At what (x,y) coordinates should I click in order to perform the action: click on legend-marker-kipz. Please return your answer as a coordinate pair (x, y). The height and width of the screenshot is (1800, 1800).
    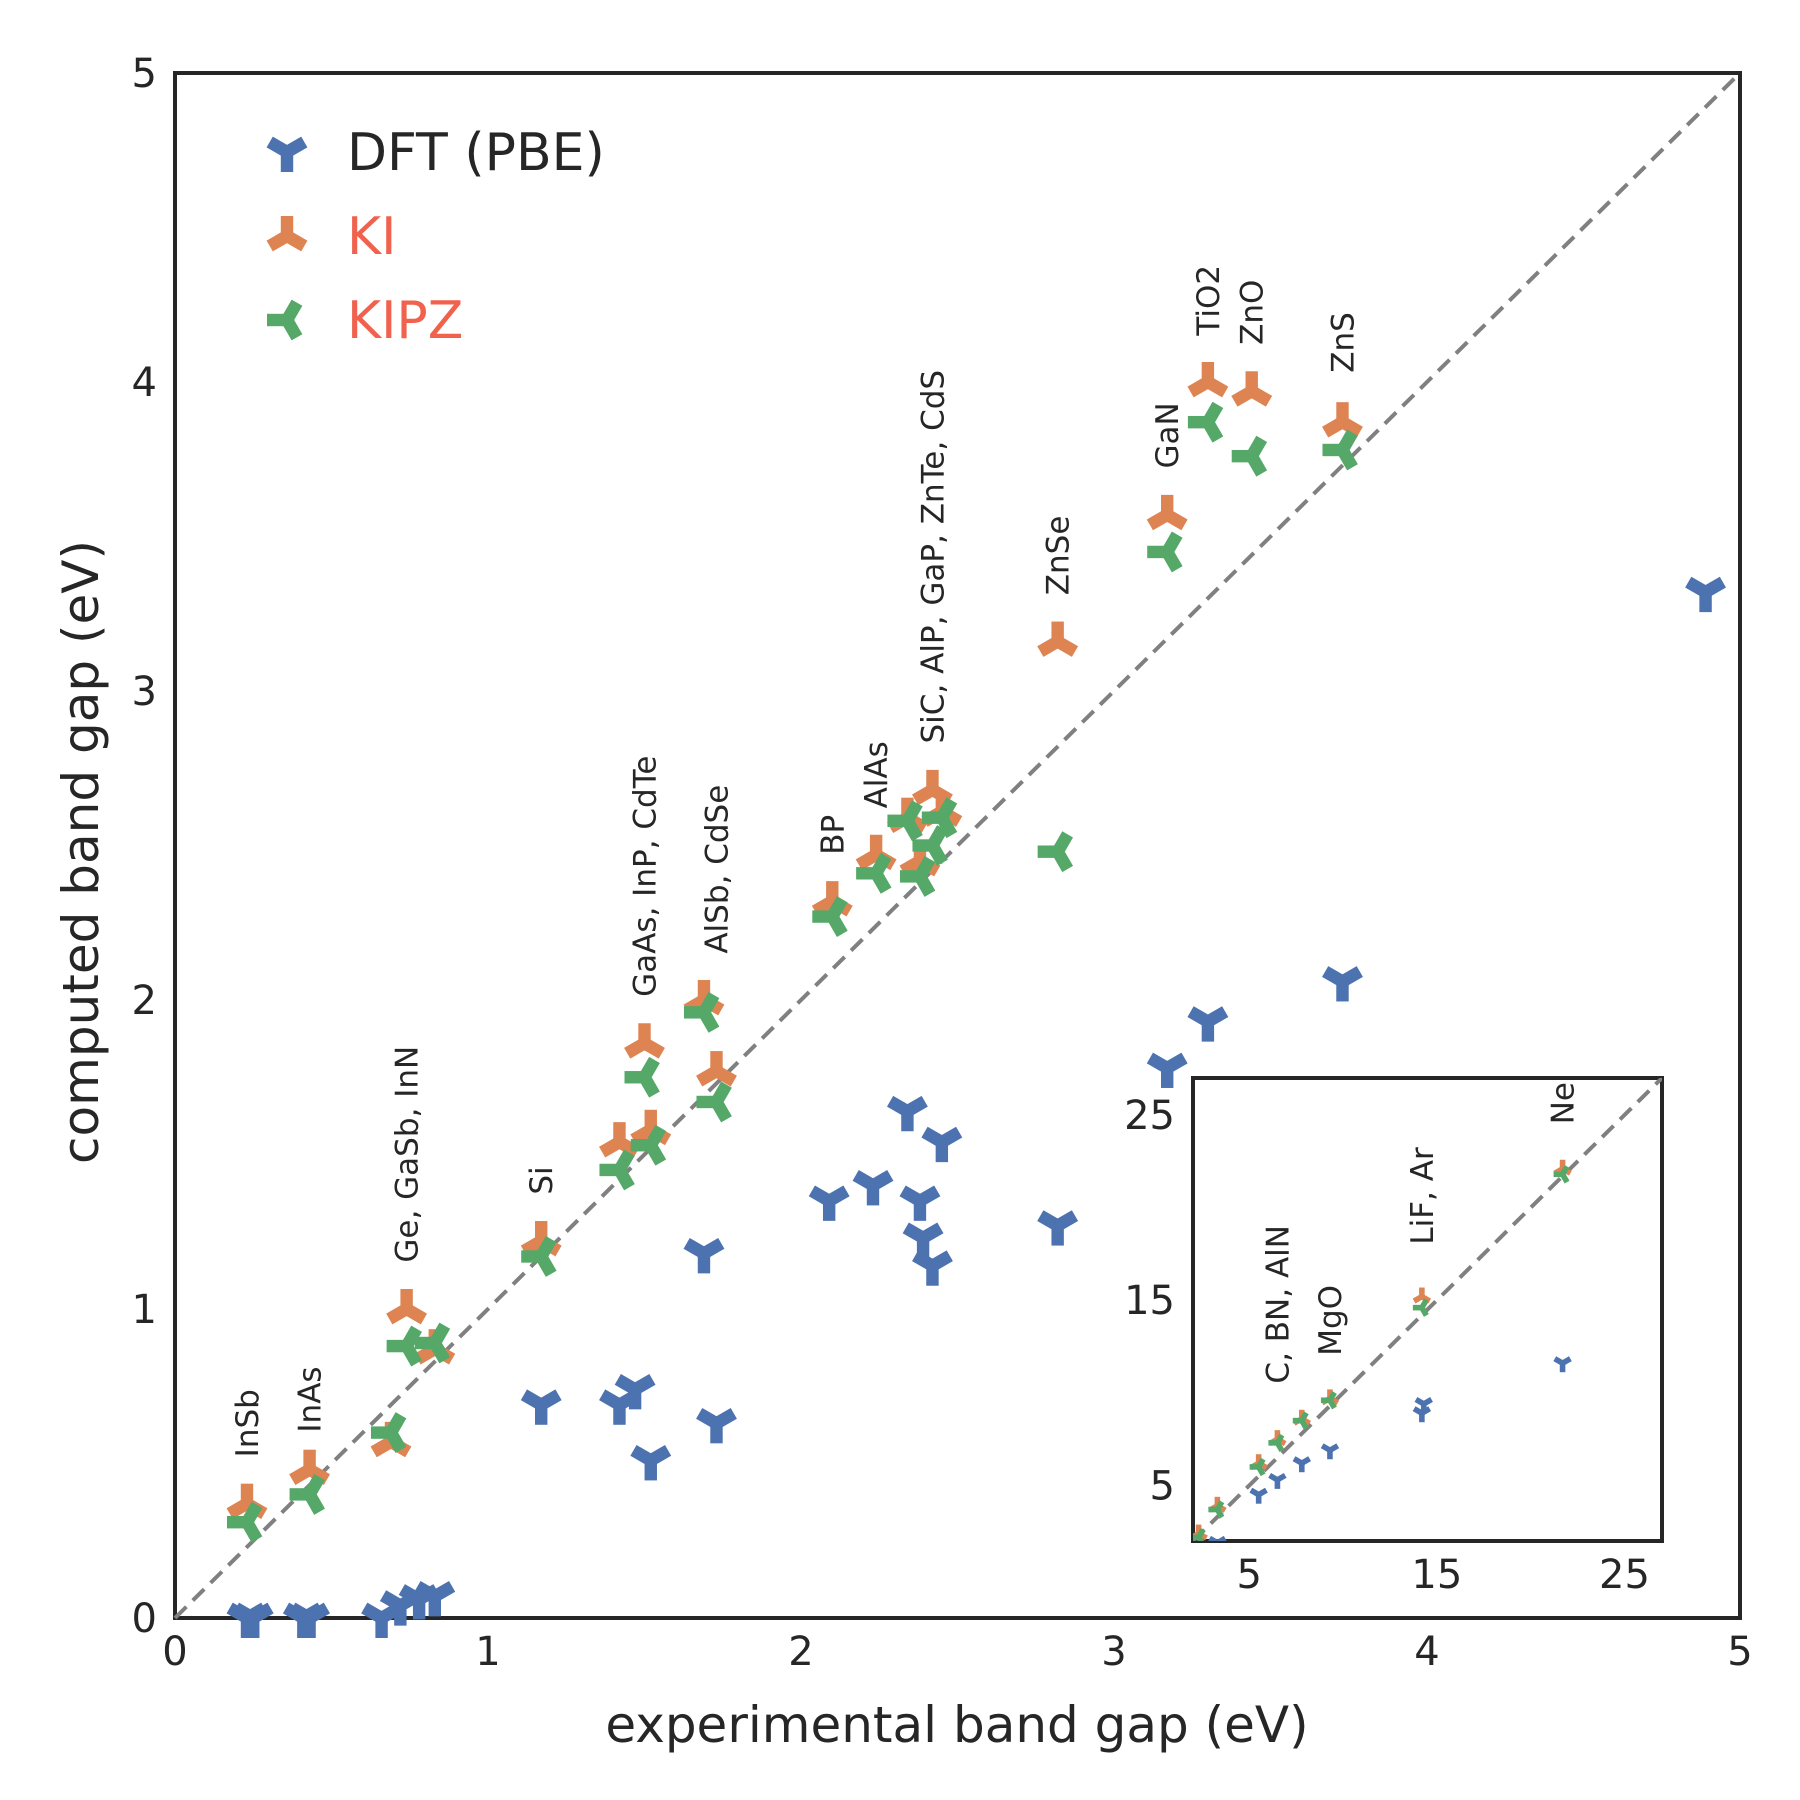
    Looking at the image, I should click on (285, 320).